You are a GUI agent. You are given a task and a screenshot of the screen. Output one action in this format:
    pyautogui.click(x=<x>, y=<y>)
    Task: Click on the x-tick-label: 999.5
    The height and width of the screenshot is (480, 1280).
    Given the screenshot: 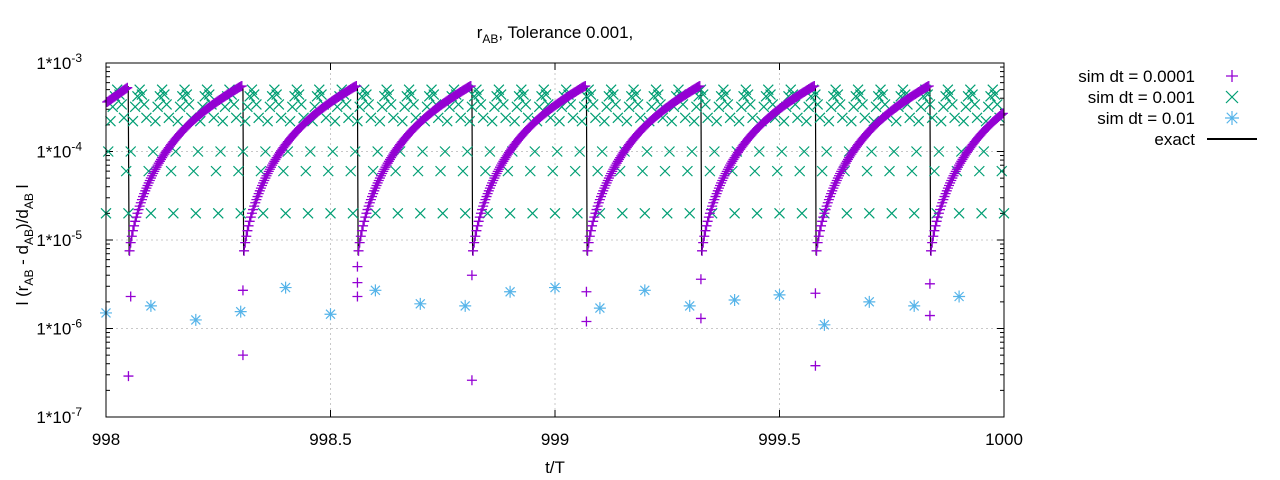 What is the action you would take?
    pyautogui.click(x=779, y=439)
    